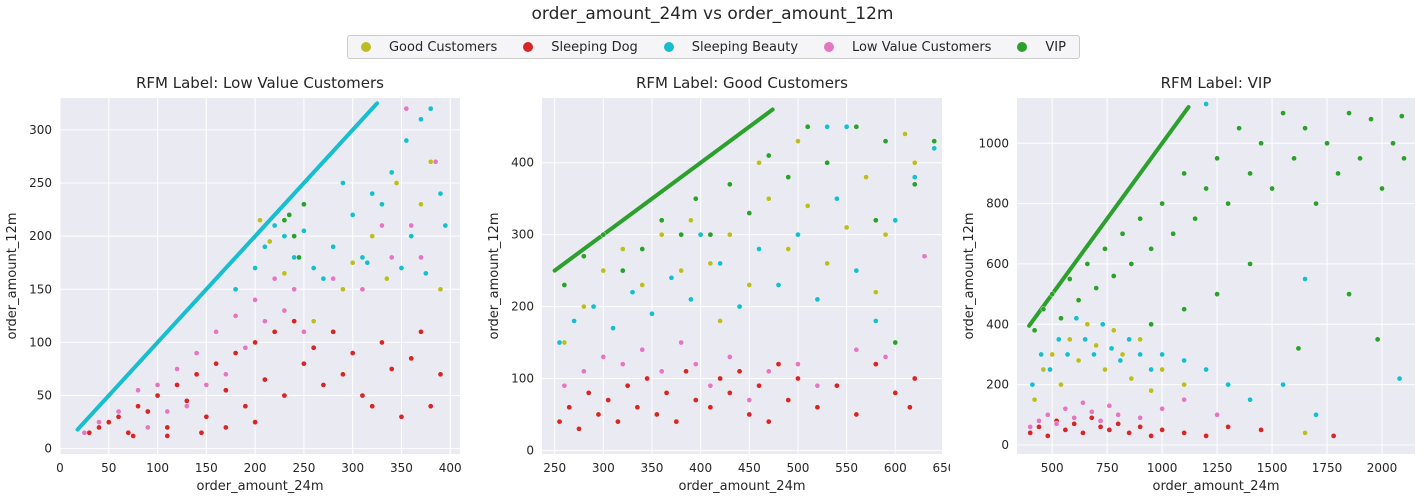 This screenshot has width=1425, height=504. I want to click on y-tick-label: 600, so click(997, 264).